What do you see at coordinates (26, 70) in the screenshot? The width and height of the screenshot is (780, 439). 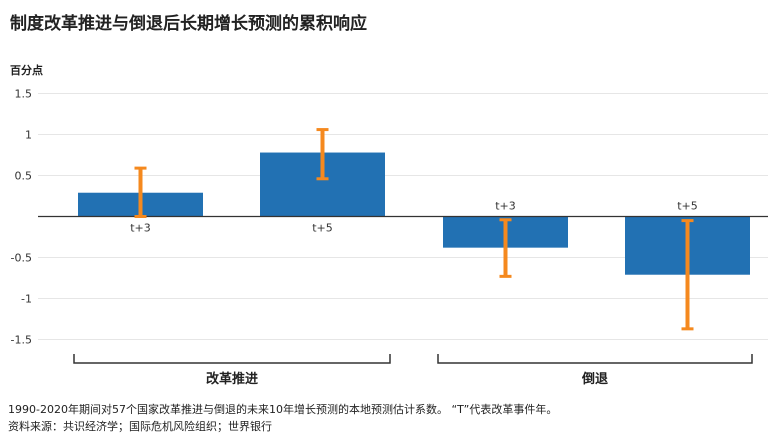 I see `y-axis-unit-label: 百分点` at bounding box center [26, 70].